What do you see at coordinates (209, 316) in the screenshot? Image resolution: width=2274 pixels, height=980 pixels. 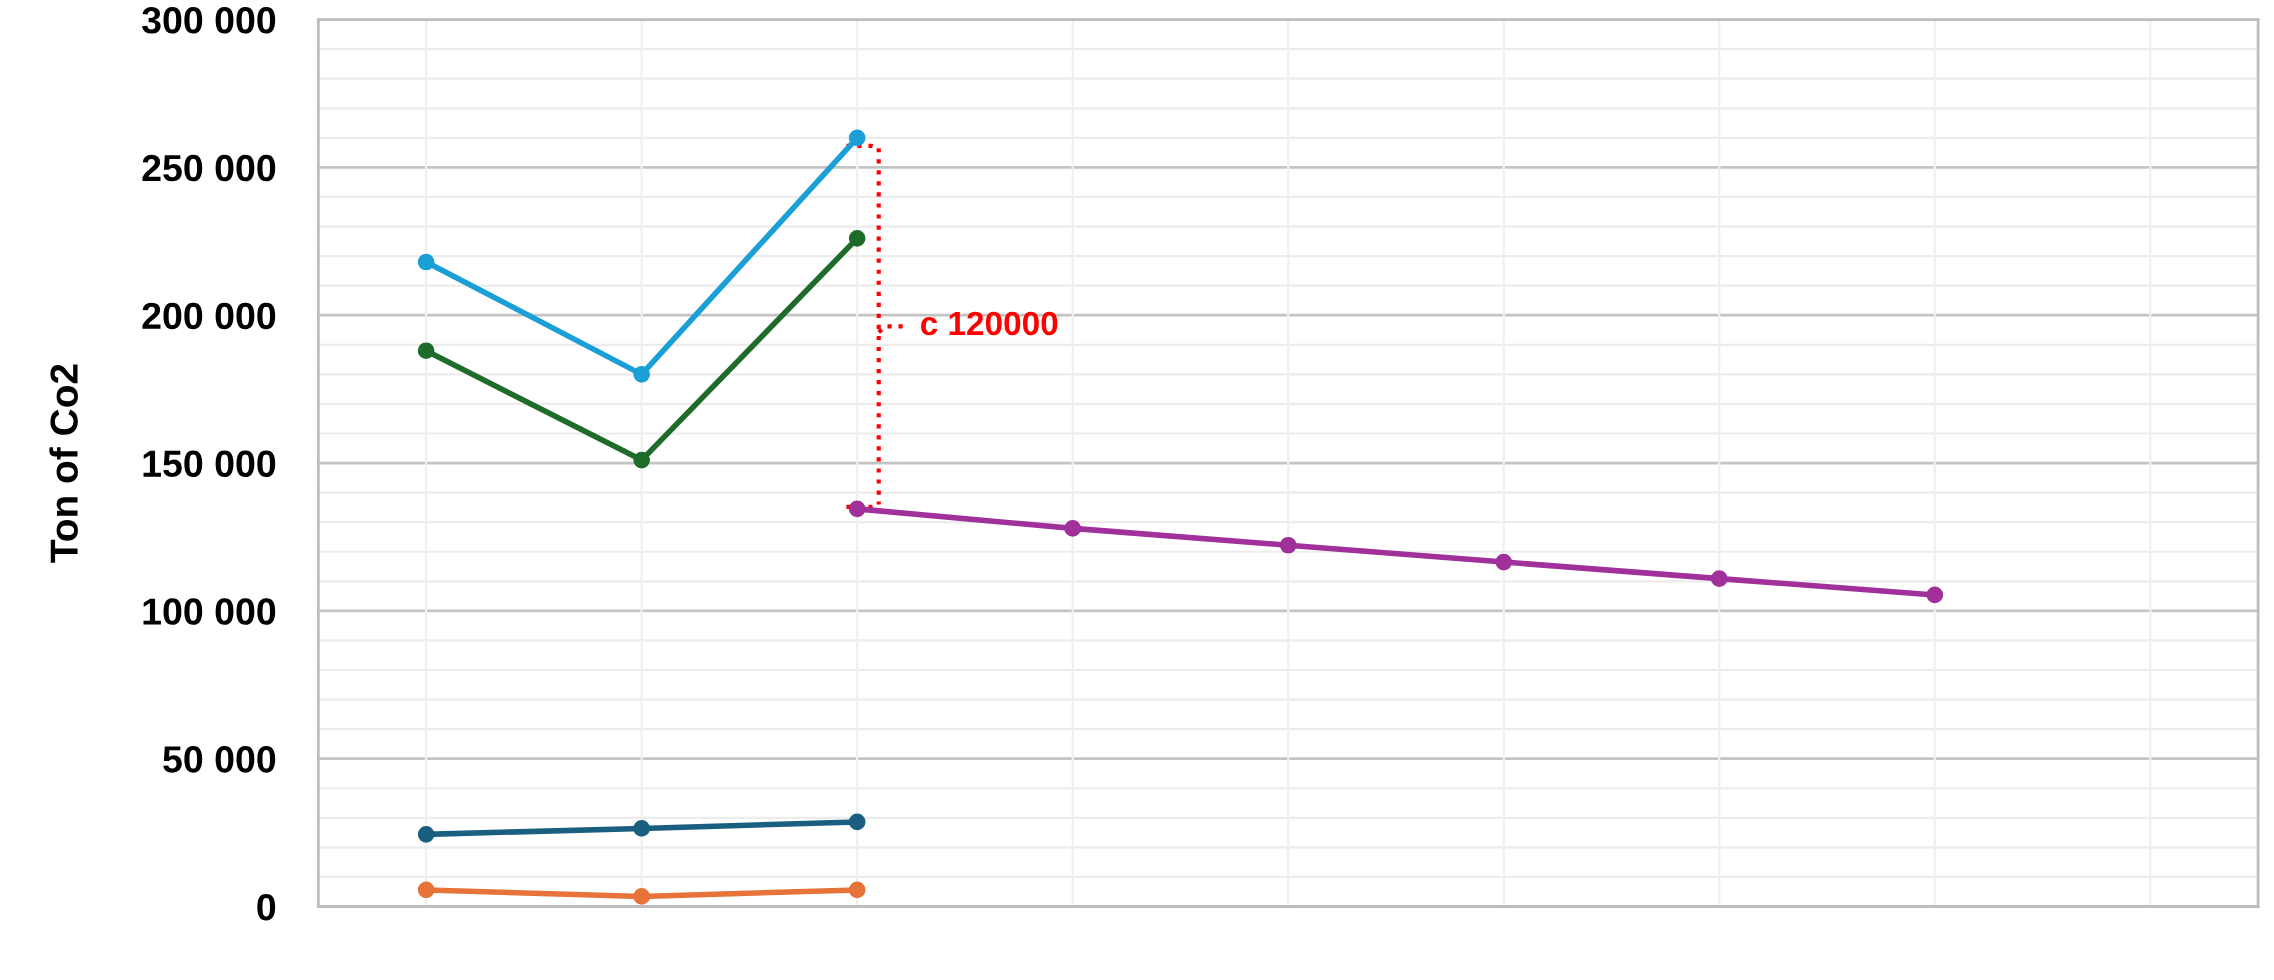 I see `y-tick-label: 200 000` at bounding box center [209, 316].